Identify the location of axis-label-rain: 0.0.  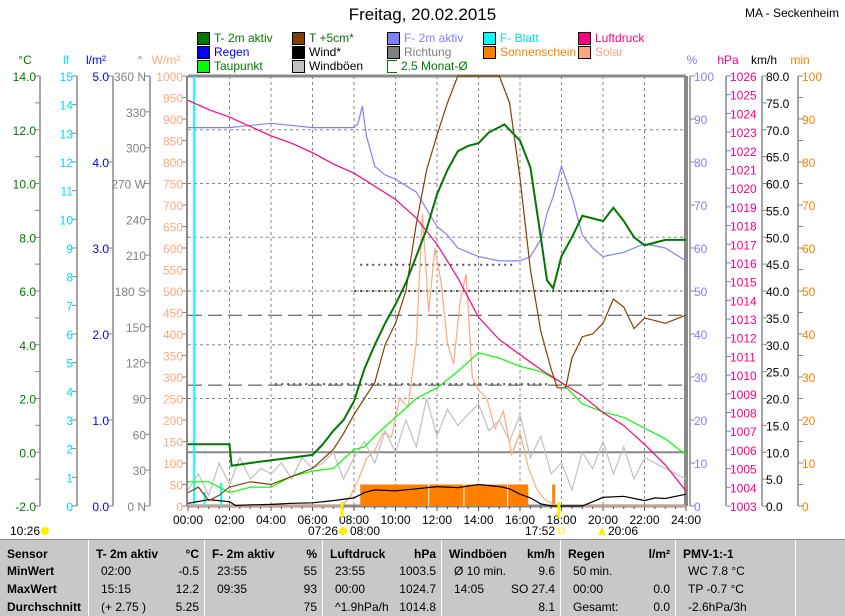
(100, 507).